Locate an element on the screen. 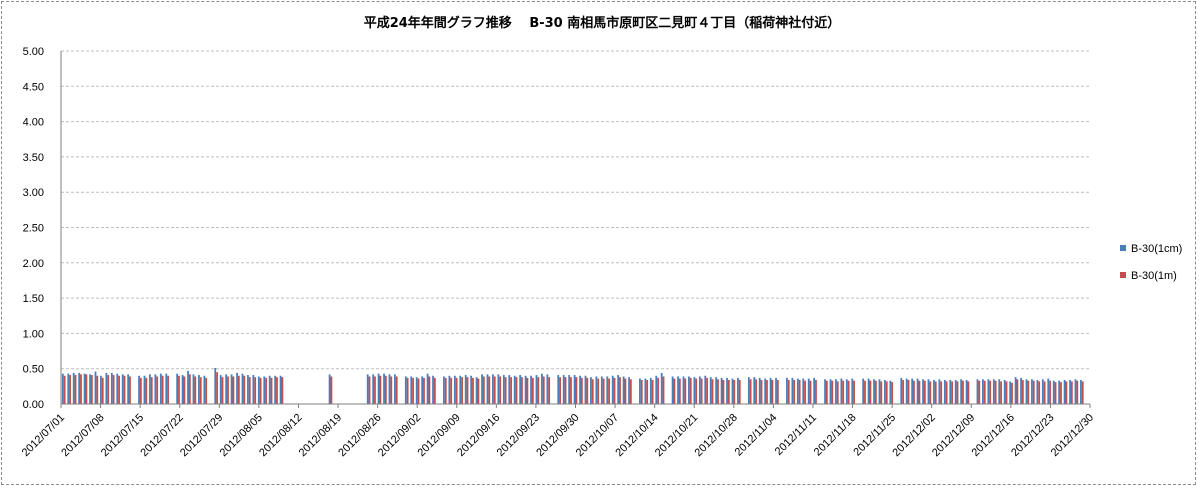  y-tick-label: 4.00 is located at coordinates (33, 123).